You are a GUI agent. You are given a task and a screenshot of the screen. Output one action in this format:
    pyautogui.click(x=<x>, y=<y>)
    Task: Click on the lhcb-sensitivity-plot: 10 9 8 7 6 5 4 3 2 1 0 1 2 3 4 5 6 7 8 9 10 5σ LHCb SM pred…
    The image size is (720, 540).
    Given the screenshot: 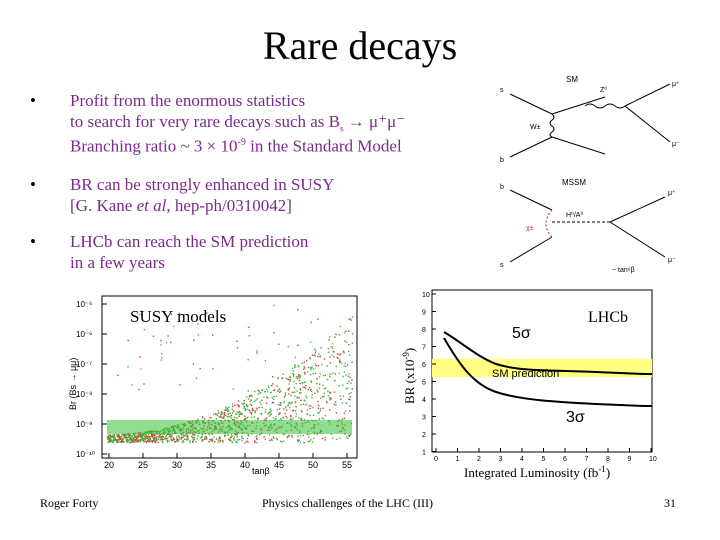 What is the action you would take?
    pyautogui.click(x=529, y=384)
    